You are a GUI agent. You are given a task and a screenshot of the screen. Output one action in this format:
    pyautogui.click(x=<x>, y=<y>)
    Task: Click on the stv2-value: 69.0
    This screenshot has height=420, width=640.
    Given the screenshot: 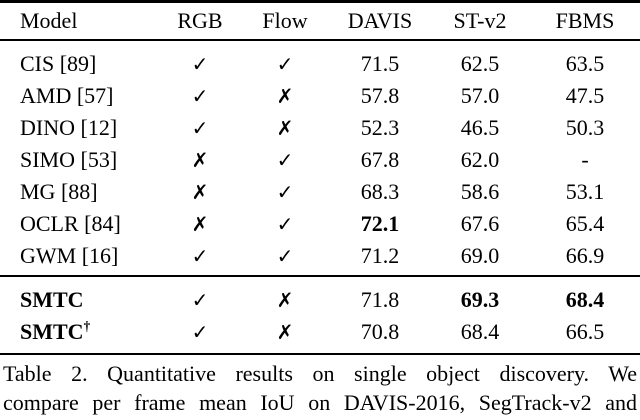 What is the action you would take?
    pyautogui.click(x=480, y=255)
    